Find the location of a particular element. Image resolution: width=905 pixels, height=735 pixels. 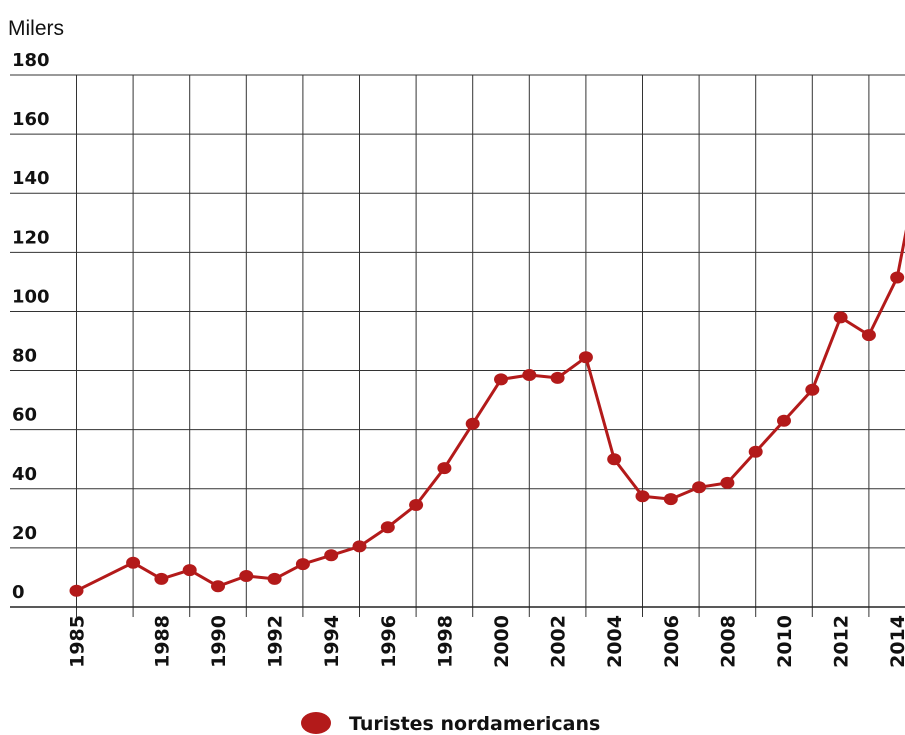

y-tick-label: 180 is located at coordinates (31, 60).